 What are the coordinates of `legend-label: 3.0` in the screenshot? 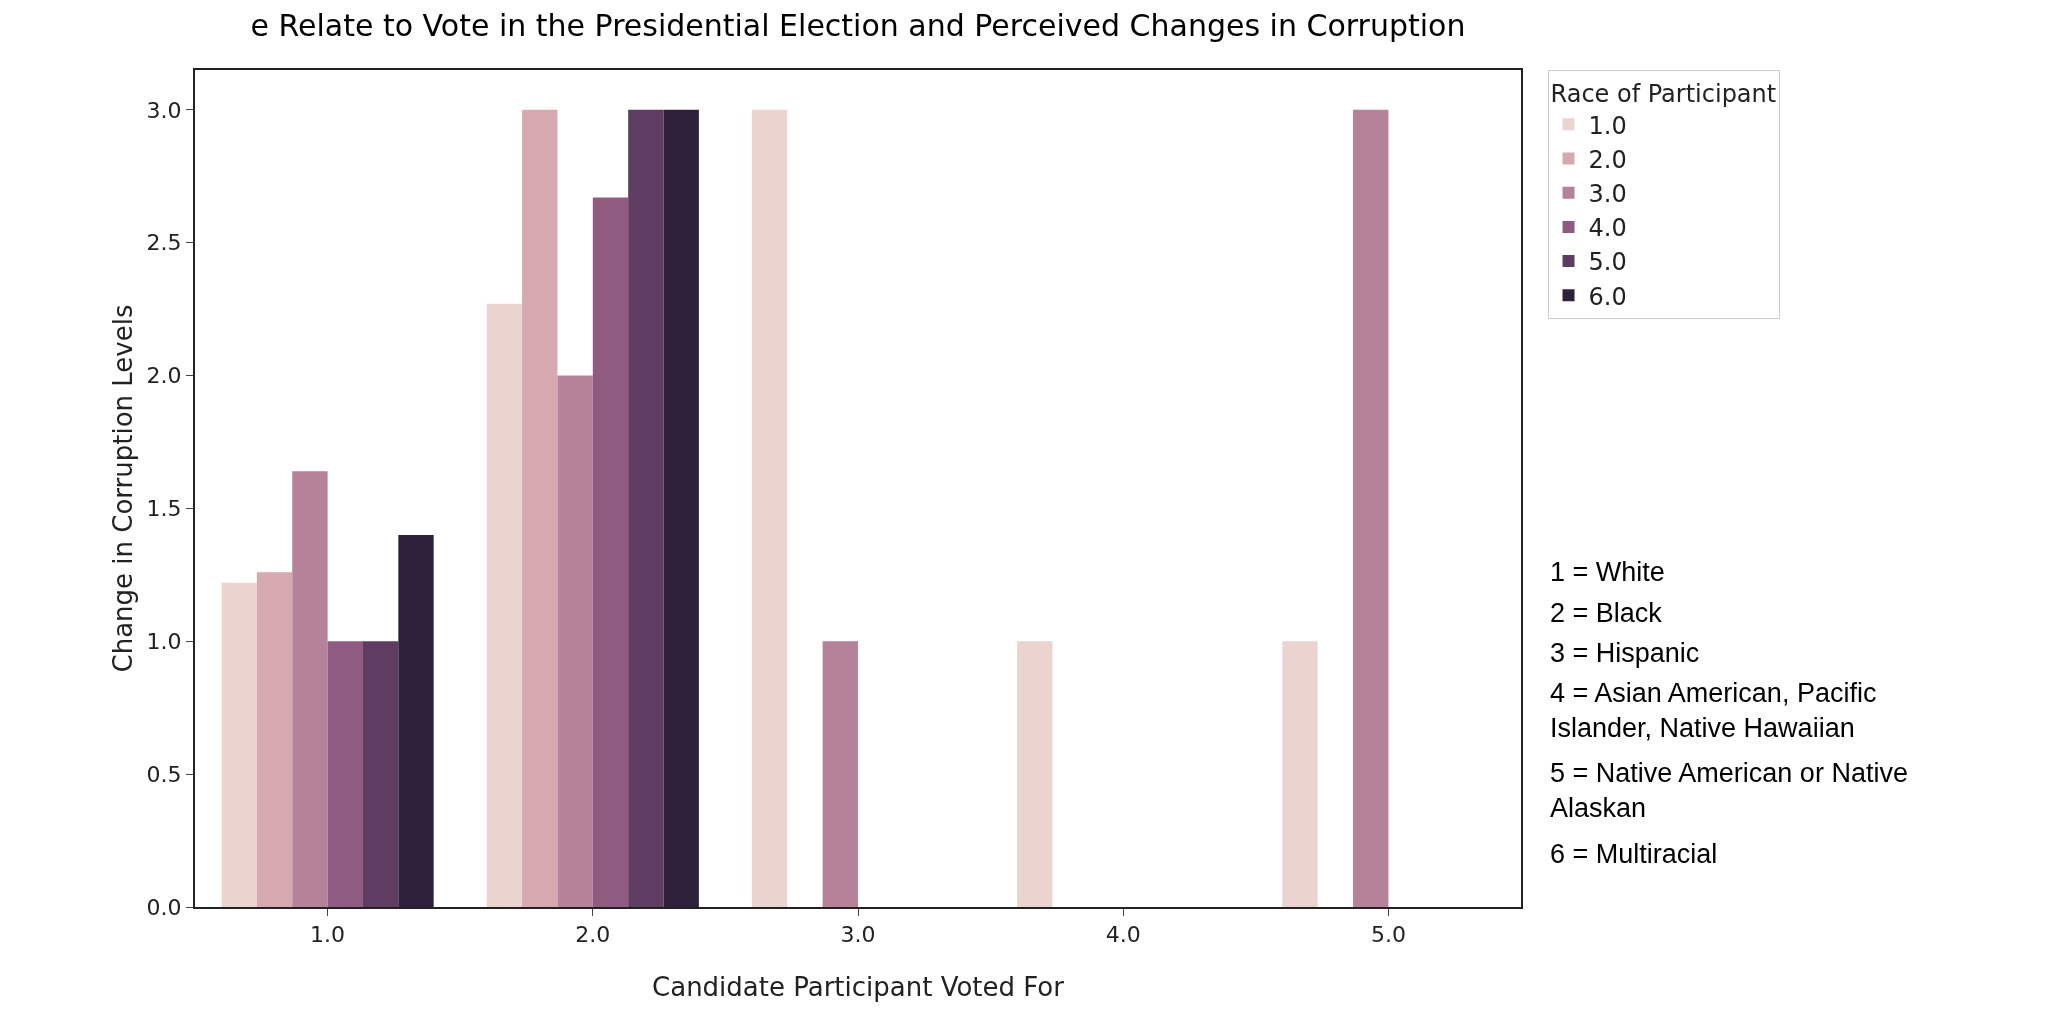 It's located at (1607, 194).